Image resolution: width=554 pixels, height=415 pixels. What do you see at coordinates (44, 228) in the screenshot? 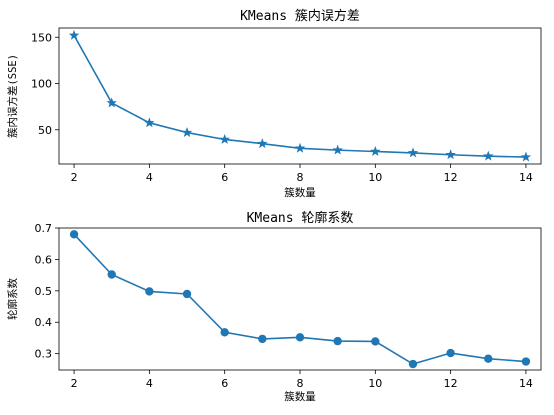
I see `silhouette-ytick-label: 0.7` at bounding box center [44, 228].